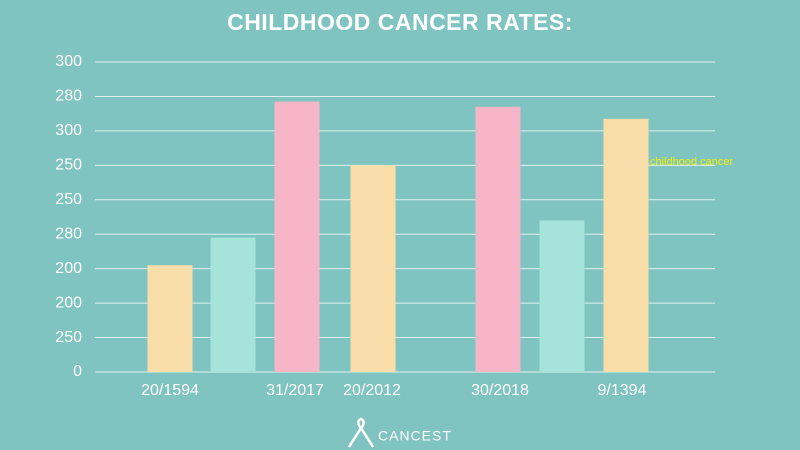  I want to click on x-tick-label: 30/2018, so click(500, 390).